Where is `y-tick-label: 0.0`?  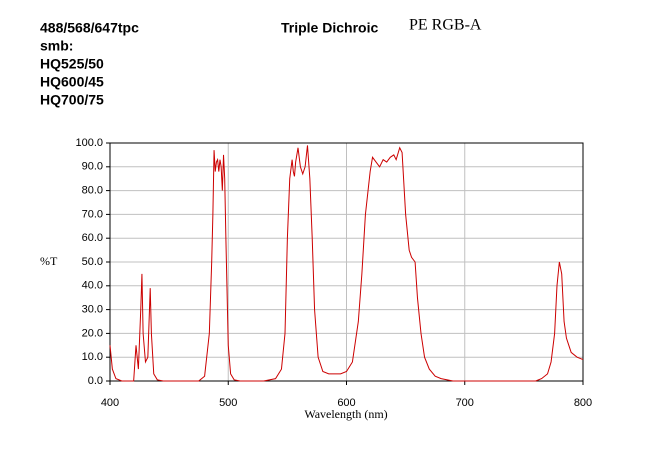
y-tick-label: 0.0 is located at coordinates (95, 381).